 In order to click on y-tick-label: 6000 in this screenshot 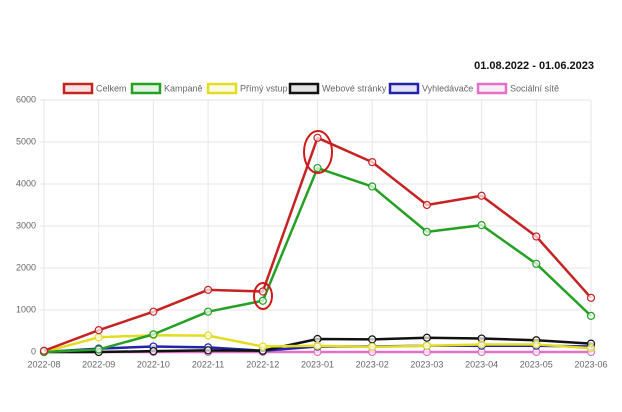, I will do `click(26, 99)`.